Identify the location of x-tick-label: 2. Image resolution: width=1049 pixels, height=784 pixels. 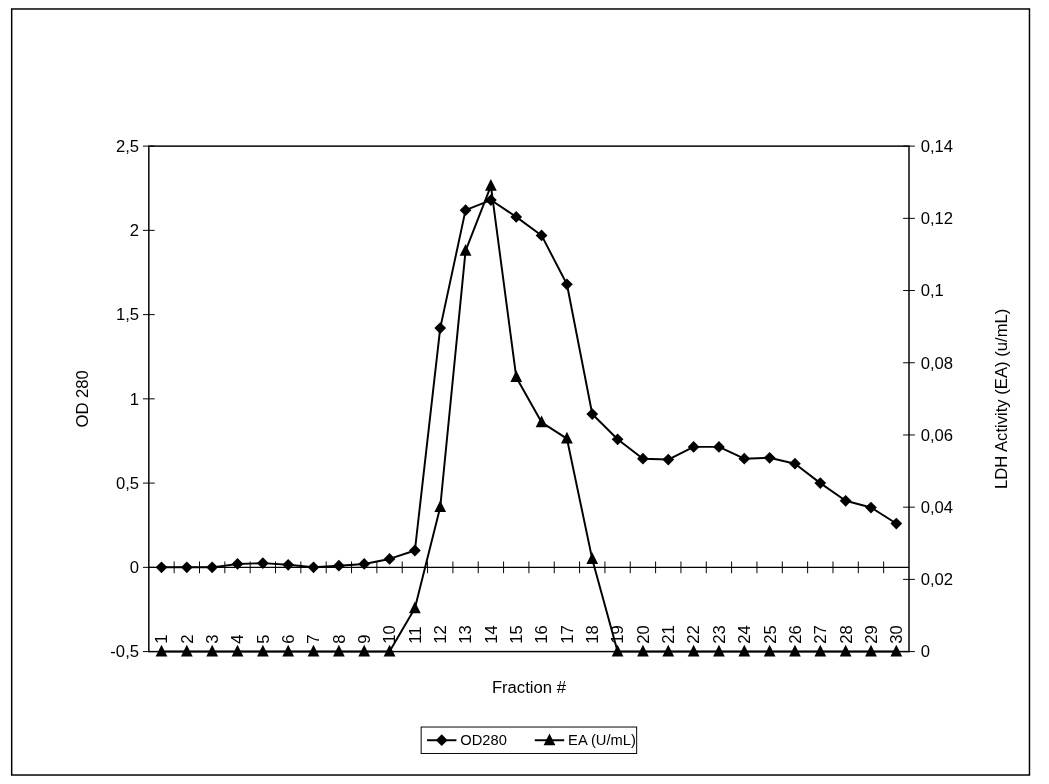
(187, 639).